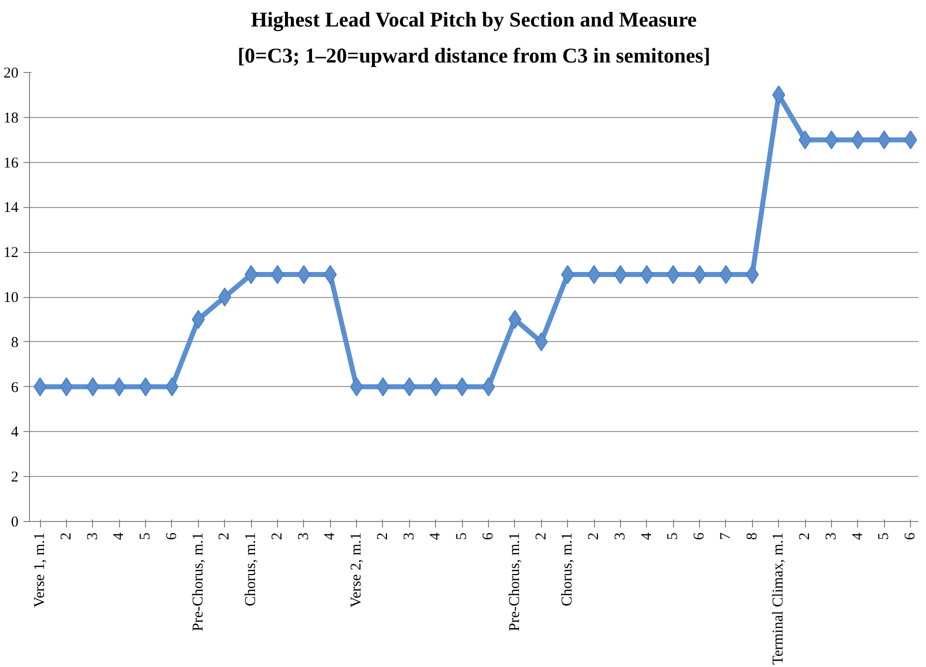  What do you see at coordinates (11, 74) in the screenshot?
I see `y-tick-label: 20` at bounding box center [11, 74].